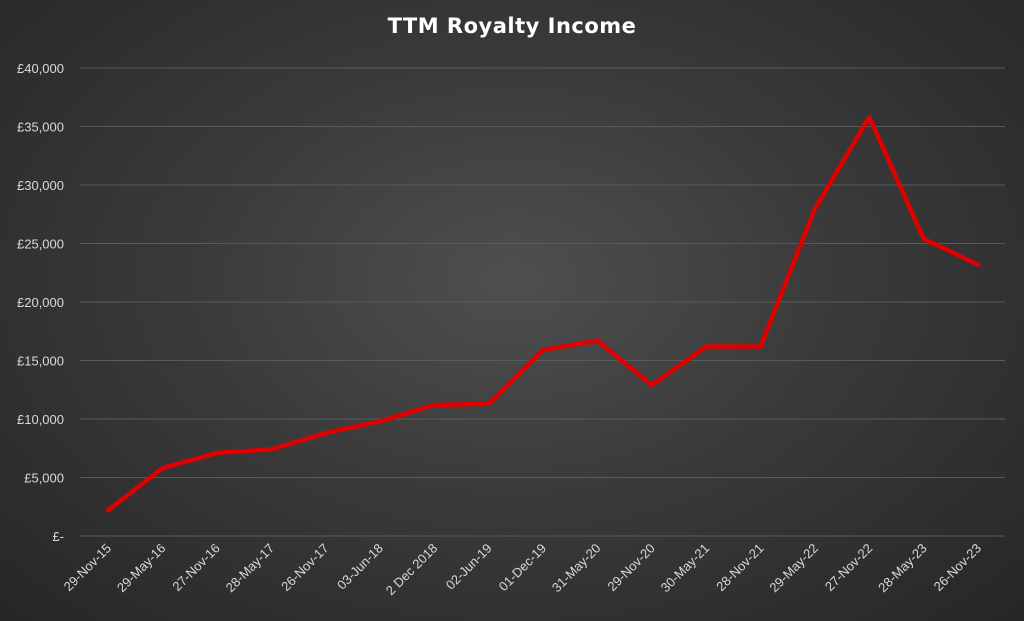 This screenshot has height=621, width=1024. I want to click on y-tick-label: £15,000, so click(40, 361).